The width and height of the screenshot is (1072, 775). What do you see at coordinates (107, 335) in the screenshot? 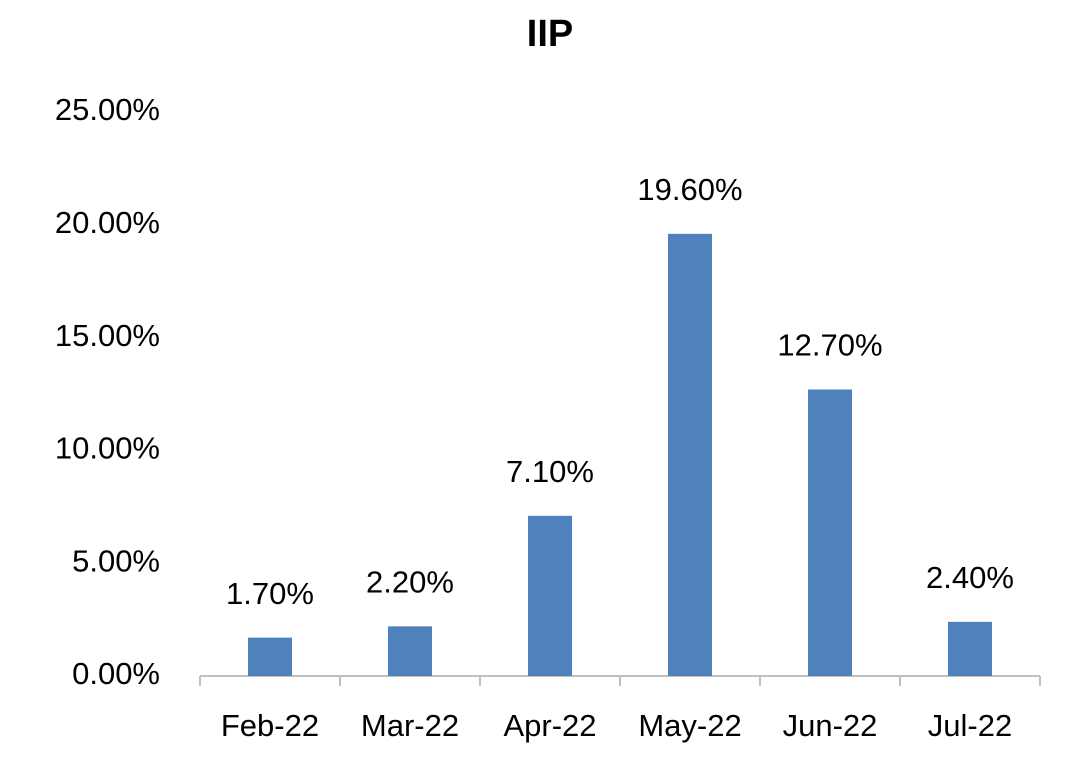
I see `y-tick-label: 15.00%` at bounding box center [107, 335].